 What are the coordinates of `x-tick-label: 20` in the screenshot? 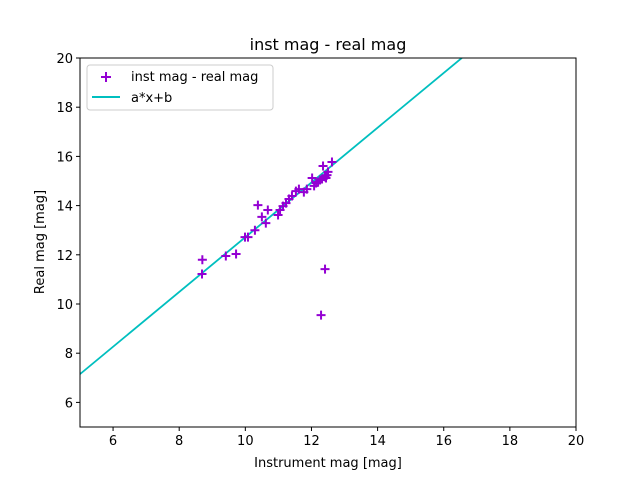 It's located at (576, 441).